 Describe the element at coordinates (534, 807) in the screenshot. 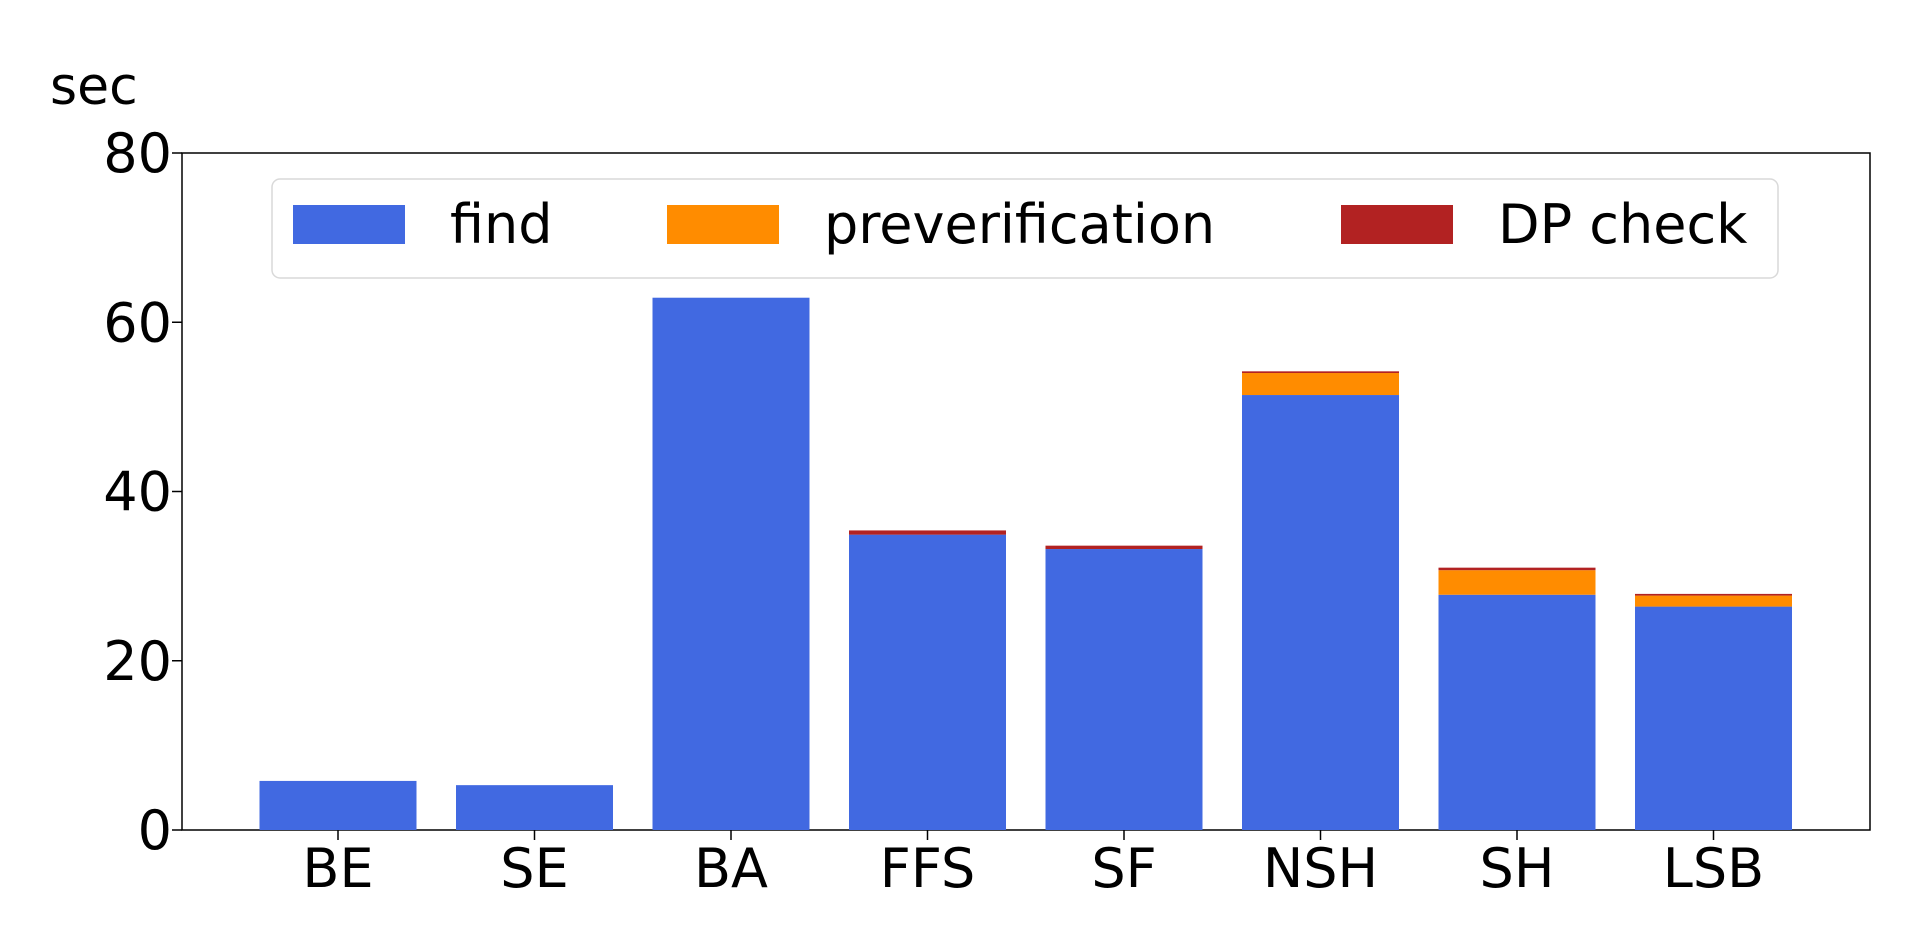

I see `bar-se-find` at that location.